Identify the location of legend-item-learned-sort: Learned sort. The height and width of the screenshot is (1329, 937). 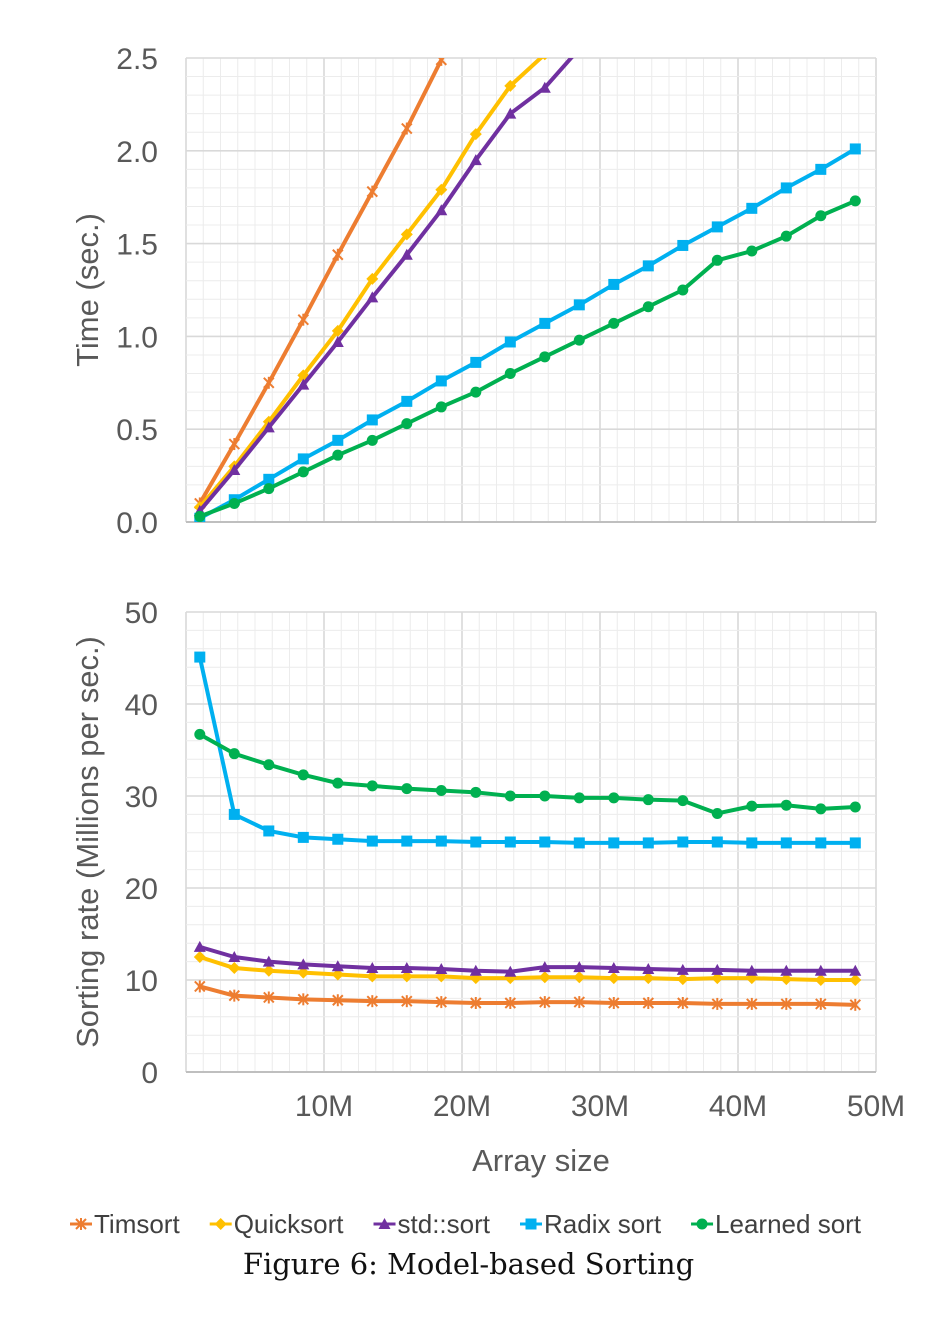
(776, 1224).